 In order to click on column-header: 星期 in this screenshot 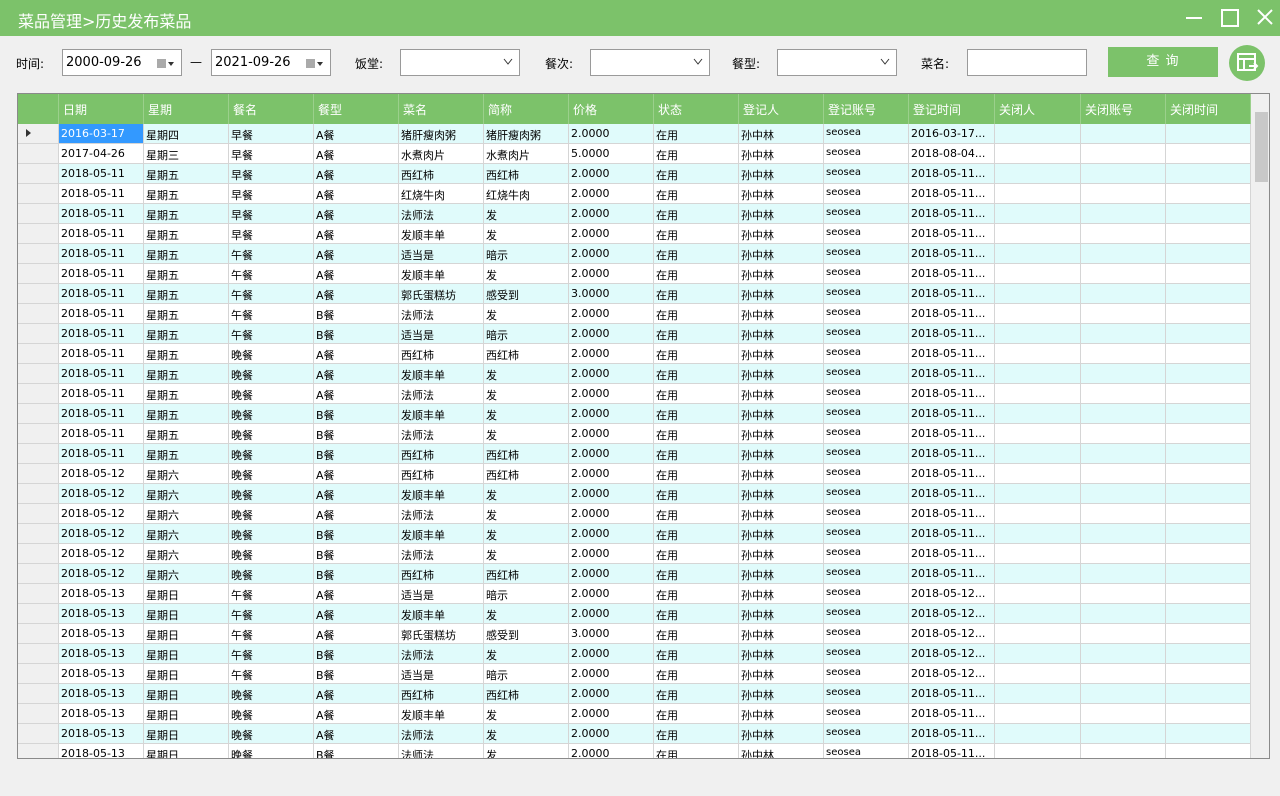, I will do `click(186, 109)`.